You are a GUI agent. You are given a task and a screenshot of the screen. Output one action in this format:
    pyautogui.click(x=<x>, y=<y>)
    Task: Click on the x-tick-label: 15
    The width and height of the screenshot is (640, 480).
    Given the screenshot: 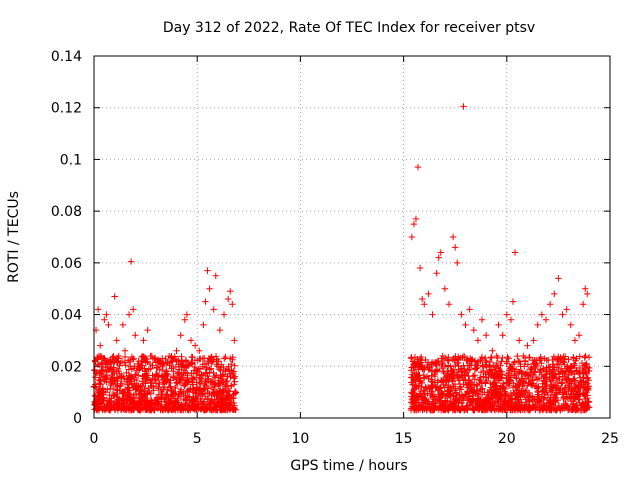 What is the action you would take?
    pyautogui.click(x=404, y=439)
    